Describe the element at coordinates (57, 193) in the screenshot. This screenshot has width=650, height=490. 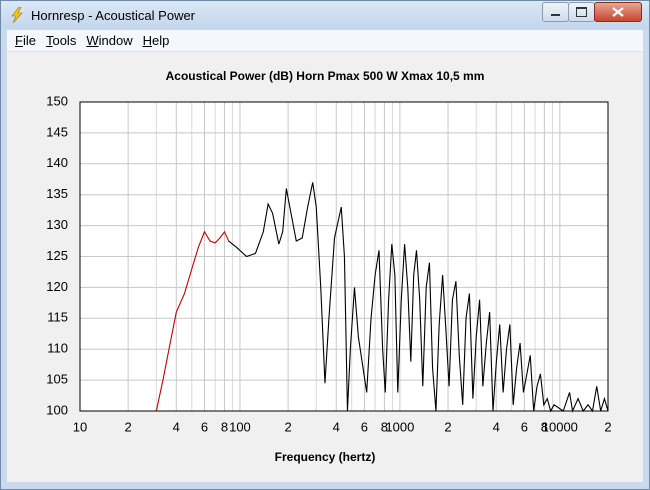
I see `y-tick-label: 135` at that location.